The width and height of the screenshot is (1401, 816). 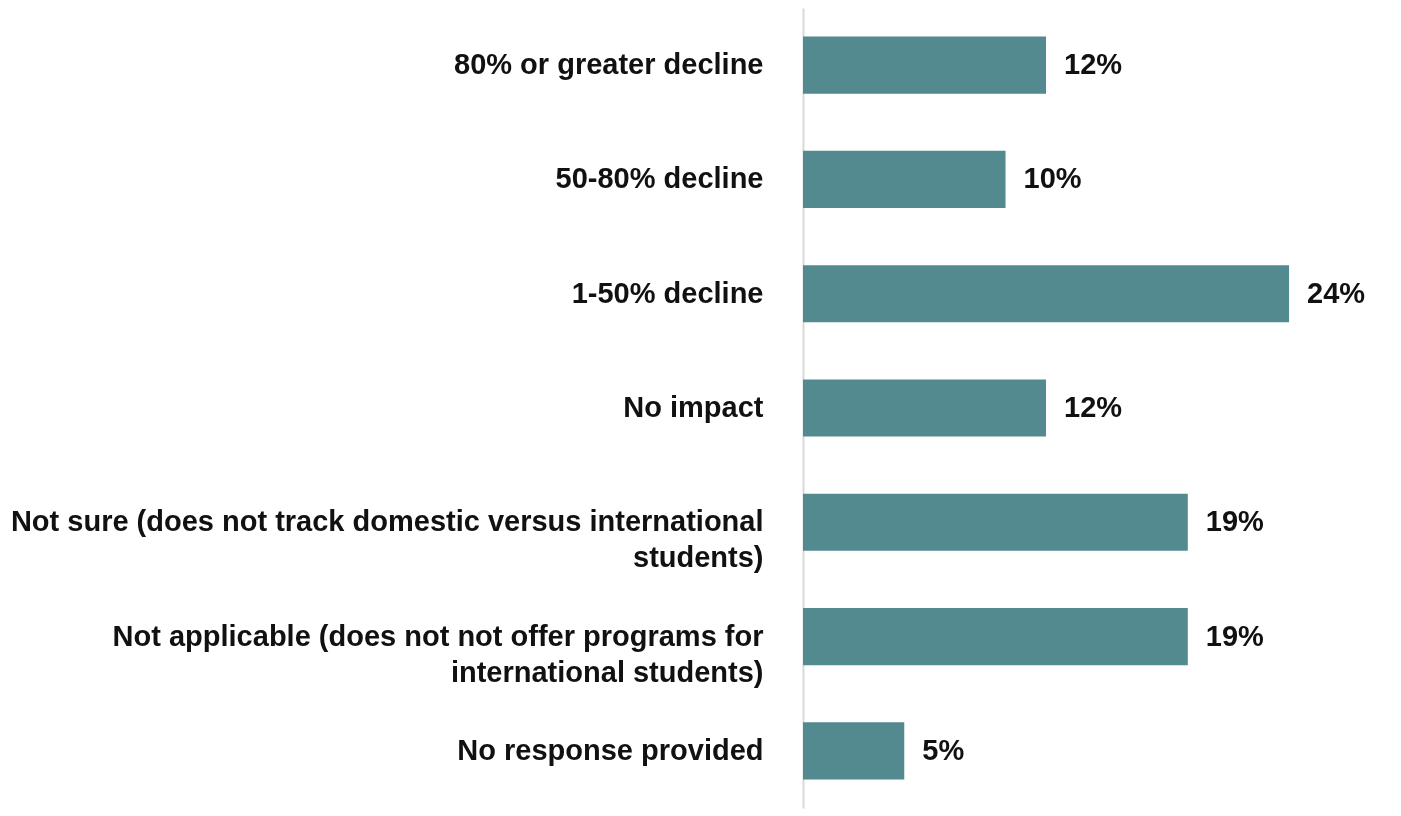 I want to click on y-tick-label: No impact, so click(x=693, y=407).